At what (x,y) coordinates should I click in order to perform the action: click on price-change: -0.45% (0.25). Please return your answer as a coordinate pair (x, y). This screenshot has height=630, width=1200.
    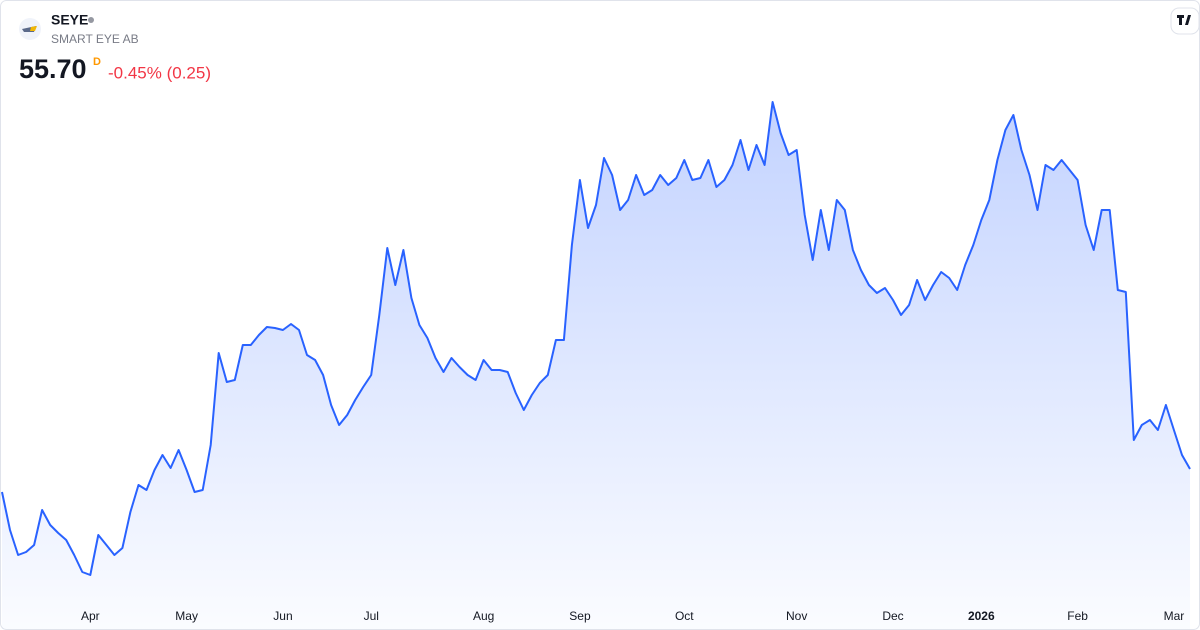
    Looking at the image, I should click on (159, 72).